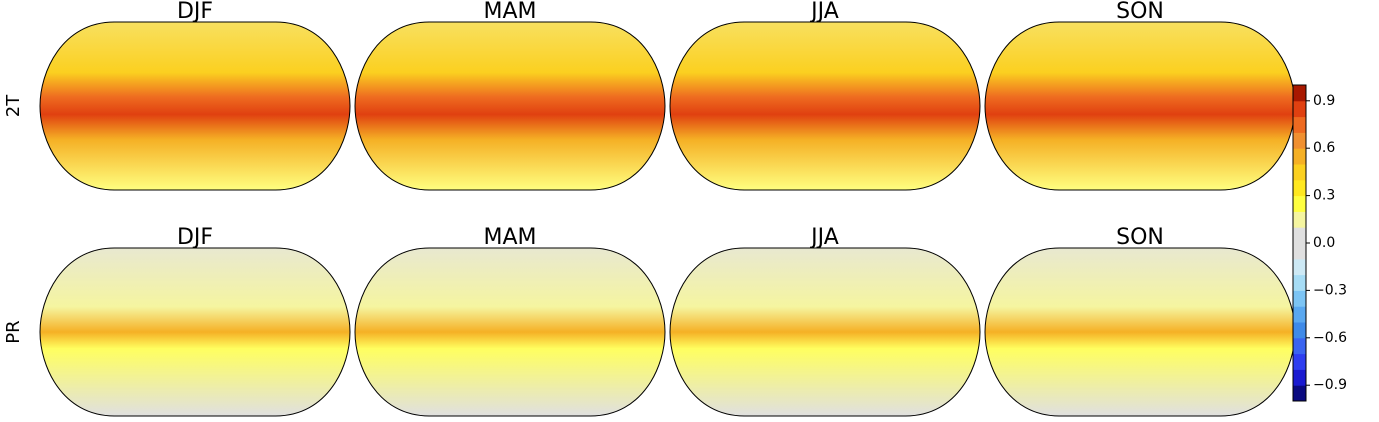  Describe the element at coordinates (1324, 148) in the screenshot. I see `colorbar-tick-label: 0.6` at that location.